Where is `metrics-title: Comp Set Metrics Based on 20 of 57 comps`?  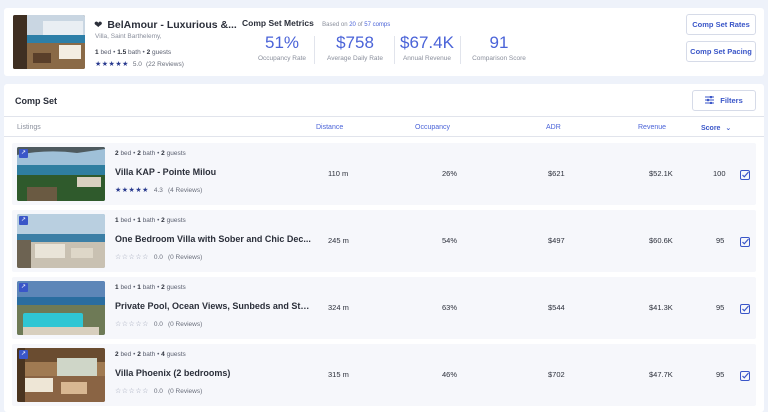 metrics-title: Comp Set Metrics Based on 20 of 57 comps is located at coordinates (316, 23).